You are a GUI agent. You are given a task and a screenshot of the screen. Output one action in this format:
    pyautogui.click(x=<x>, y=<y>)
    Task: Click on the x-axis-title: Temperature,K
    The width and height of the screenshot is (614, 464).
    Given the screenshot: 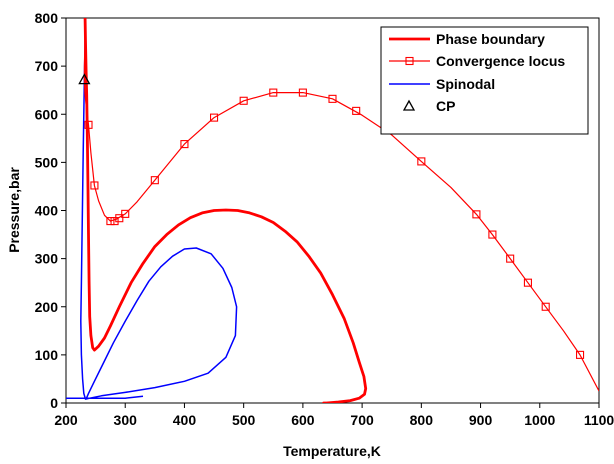 What is the action you would take?
    pyautogui.click(x=332, y=451)
    